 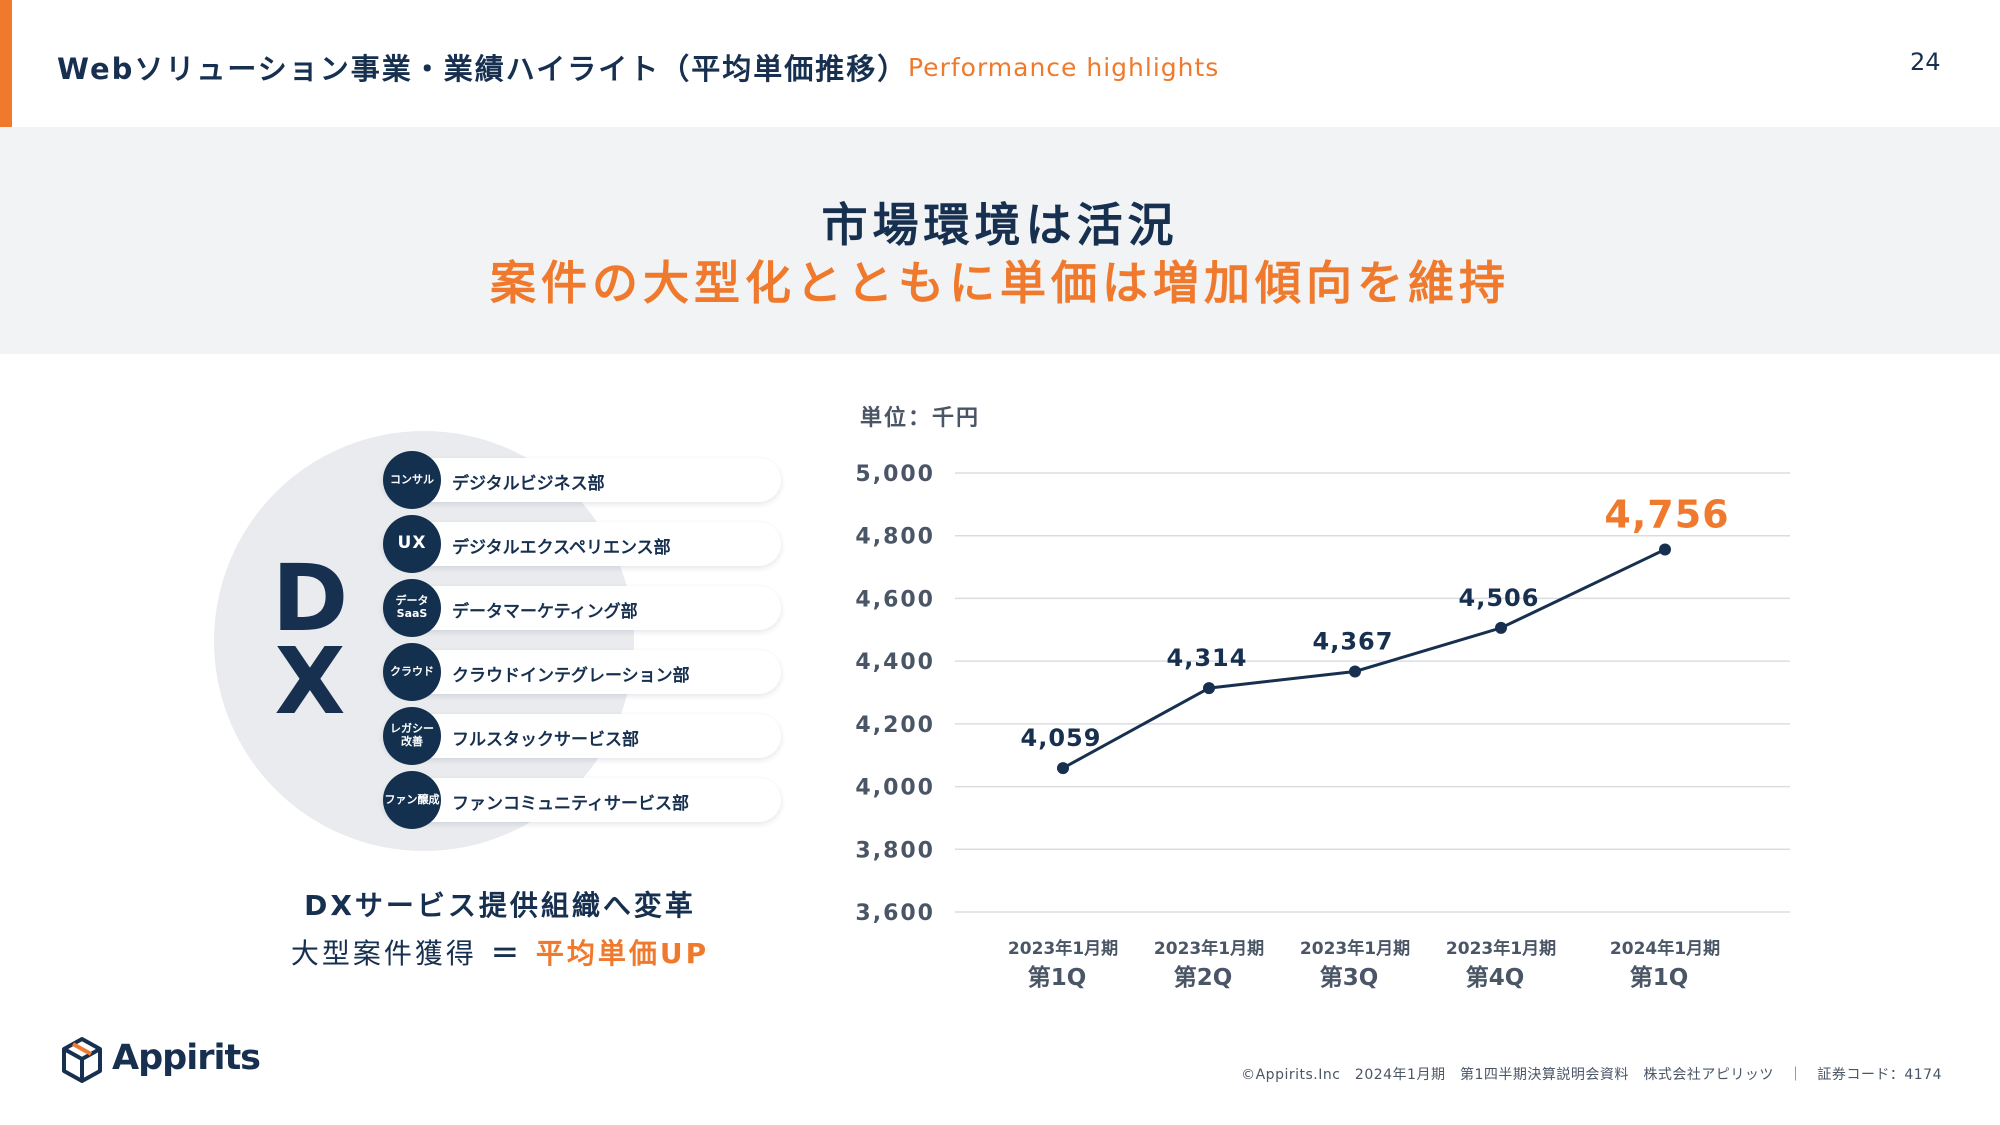 I want to click on x-tick-label-quarter: 第4Q, so click(x=1495, y=977).